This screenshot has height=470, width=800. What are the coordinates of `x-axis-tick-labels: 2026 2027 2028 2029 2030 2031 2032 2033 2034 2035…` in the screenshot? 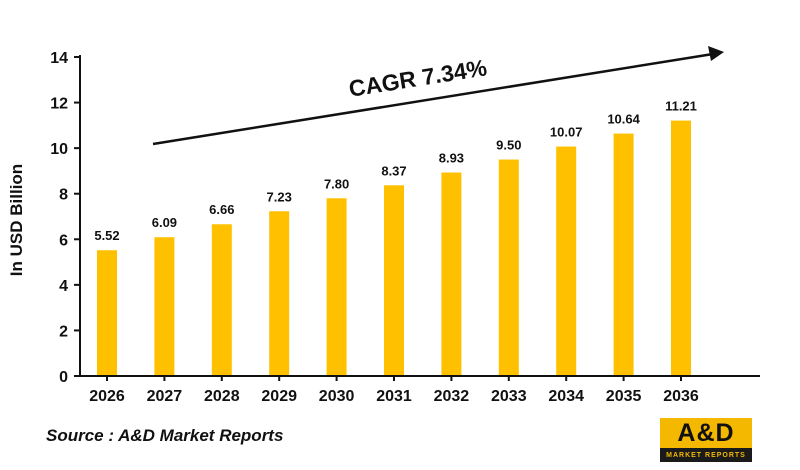 It's located at (394, 390).